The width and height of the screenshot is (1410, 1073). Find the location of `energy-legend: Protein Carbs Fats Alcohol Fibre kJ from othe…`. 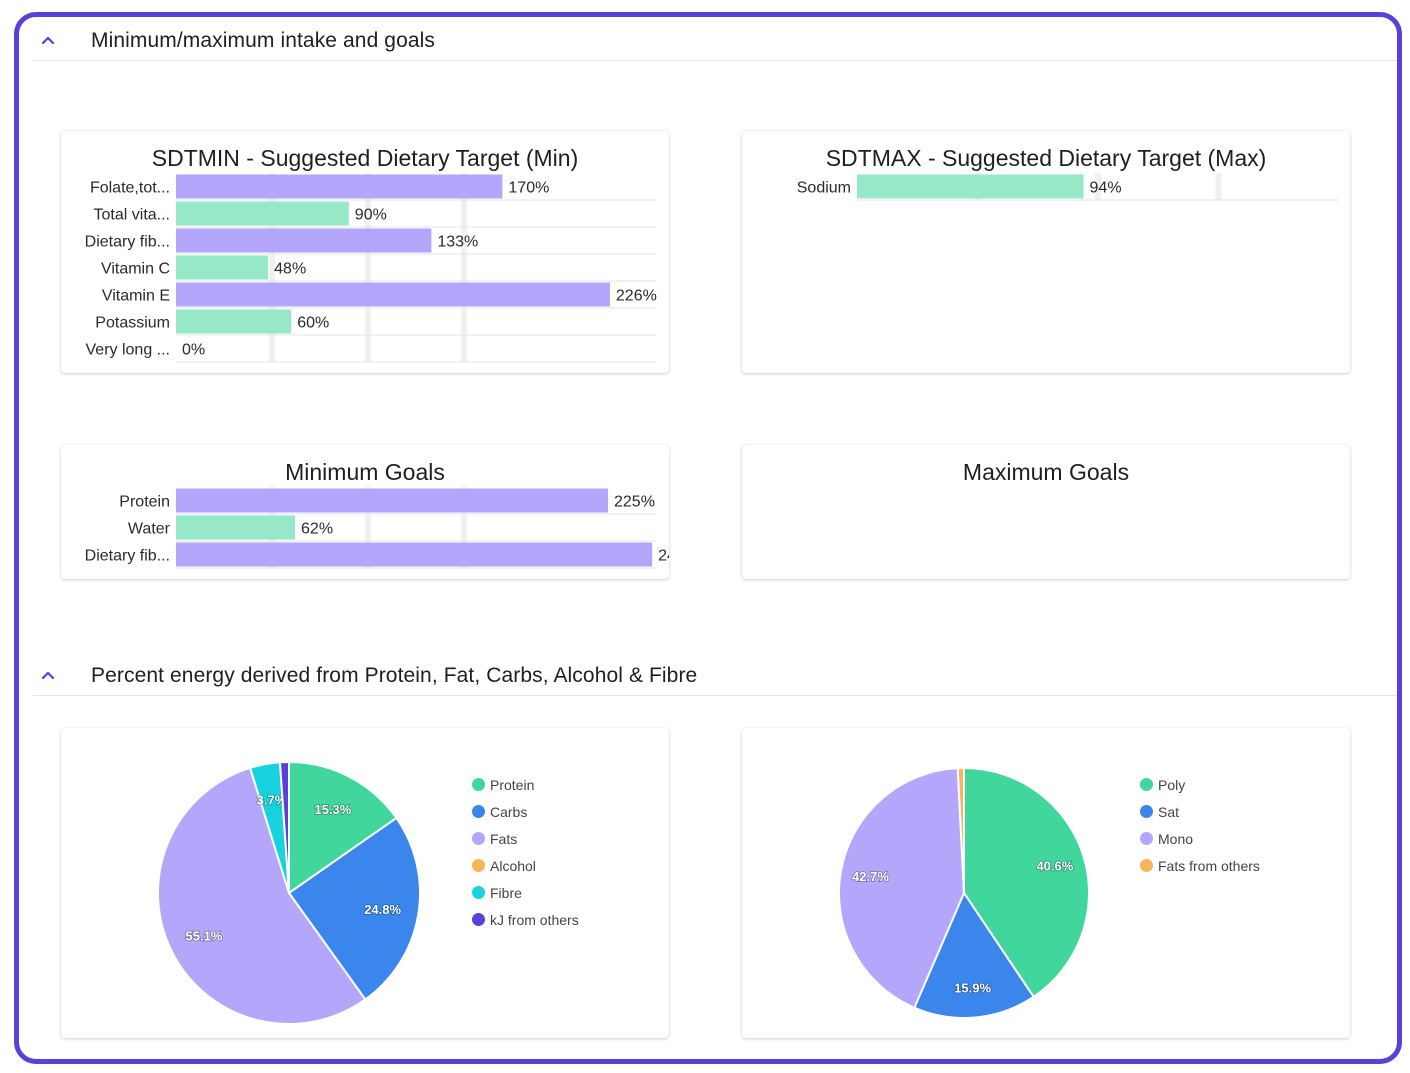

energy-legend: Protein Carbs Fats Alcohol Fibre kJ from othe… is located at coordinates (525, 852).